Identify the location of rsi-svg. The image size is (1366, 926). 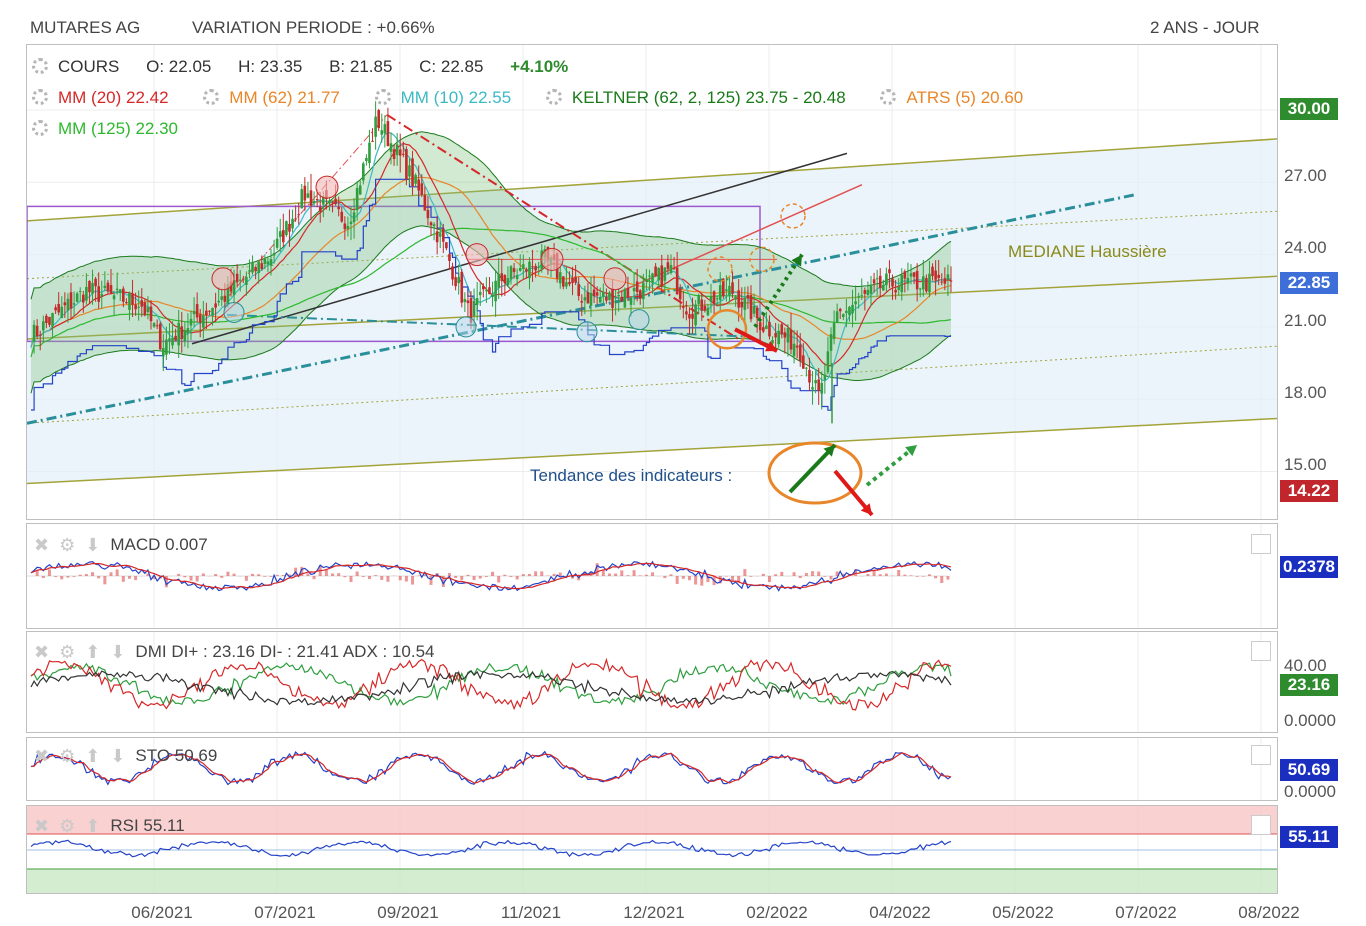
(652, 849).